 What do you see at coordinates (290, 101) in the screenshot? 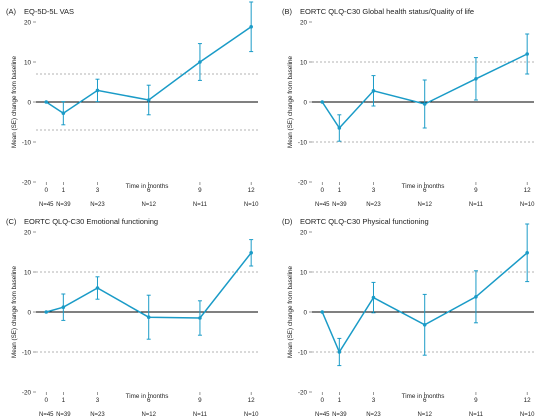
I see `y-axis-label: Mean (SE) change from baseline` at bounding box center [290, 101].